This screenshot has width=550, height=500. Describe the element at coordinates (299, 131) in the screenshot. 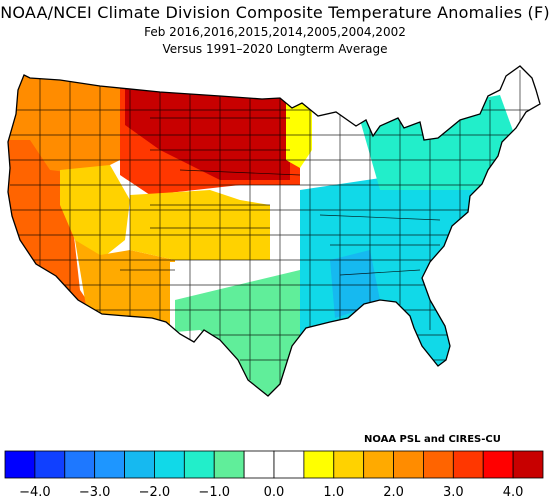

I see `region-minnesota` at that location.